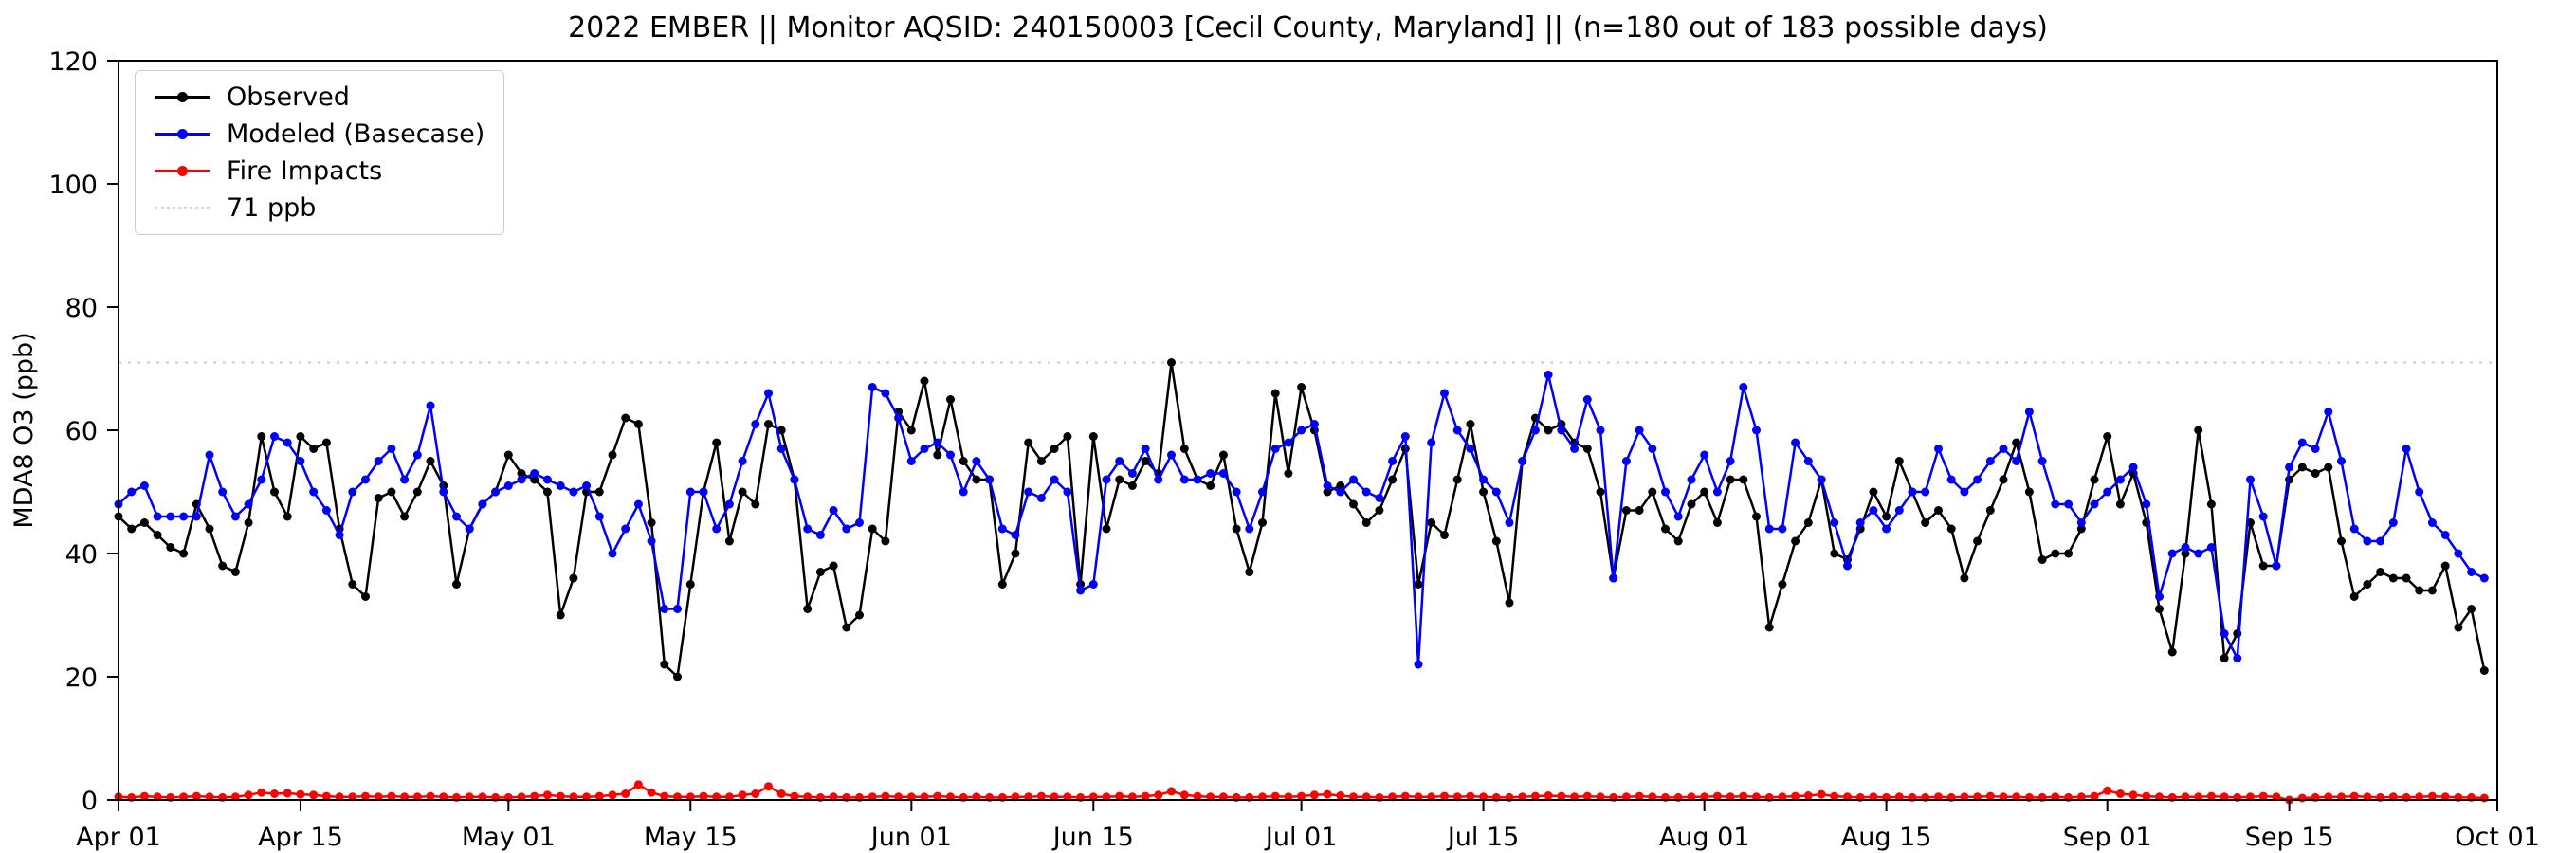  I want to click on x-tick-label: Jul 15, so click(1483, 837).